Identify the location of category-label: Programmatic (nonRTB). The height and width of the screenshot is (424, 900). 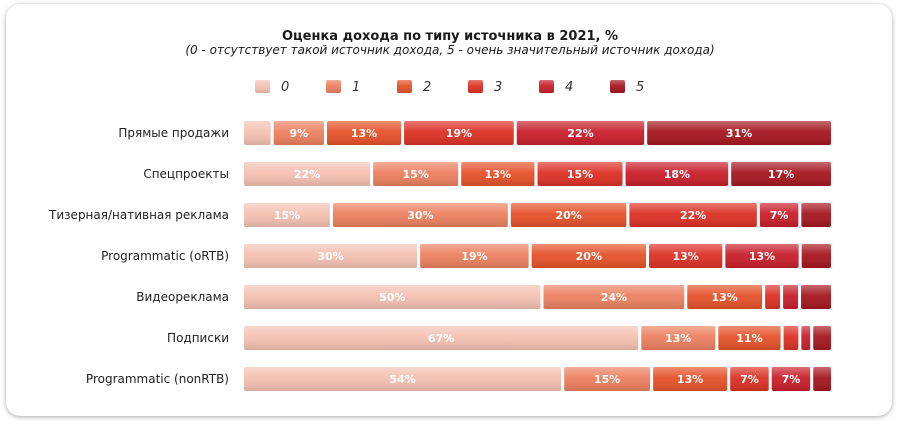
(157, 379).